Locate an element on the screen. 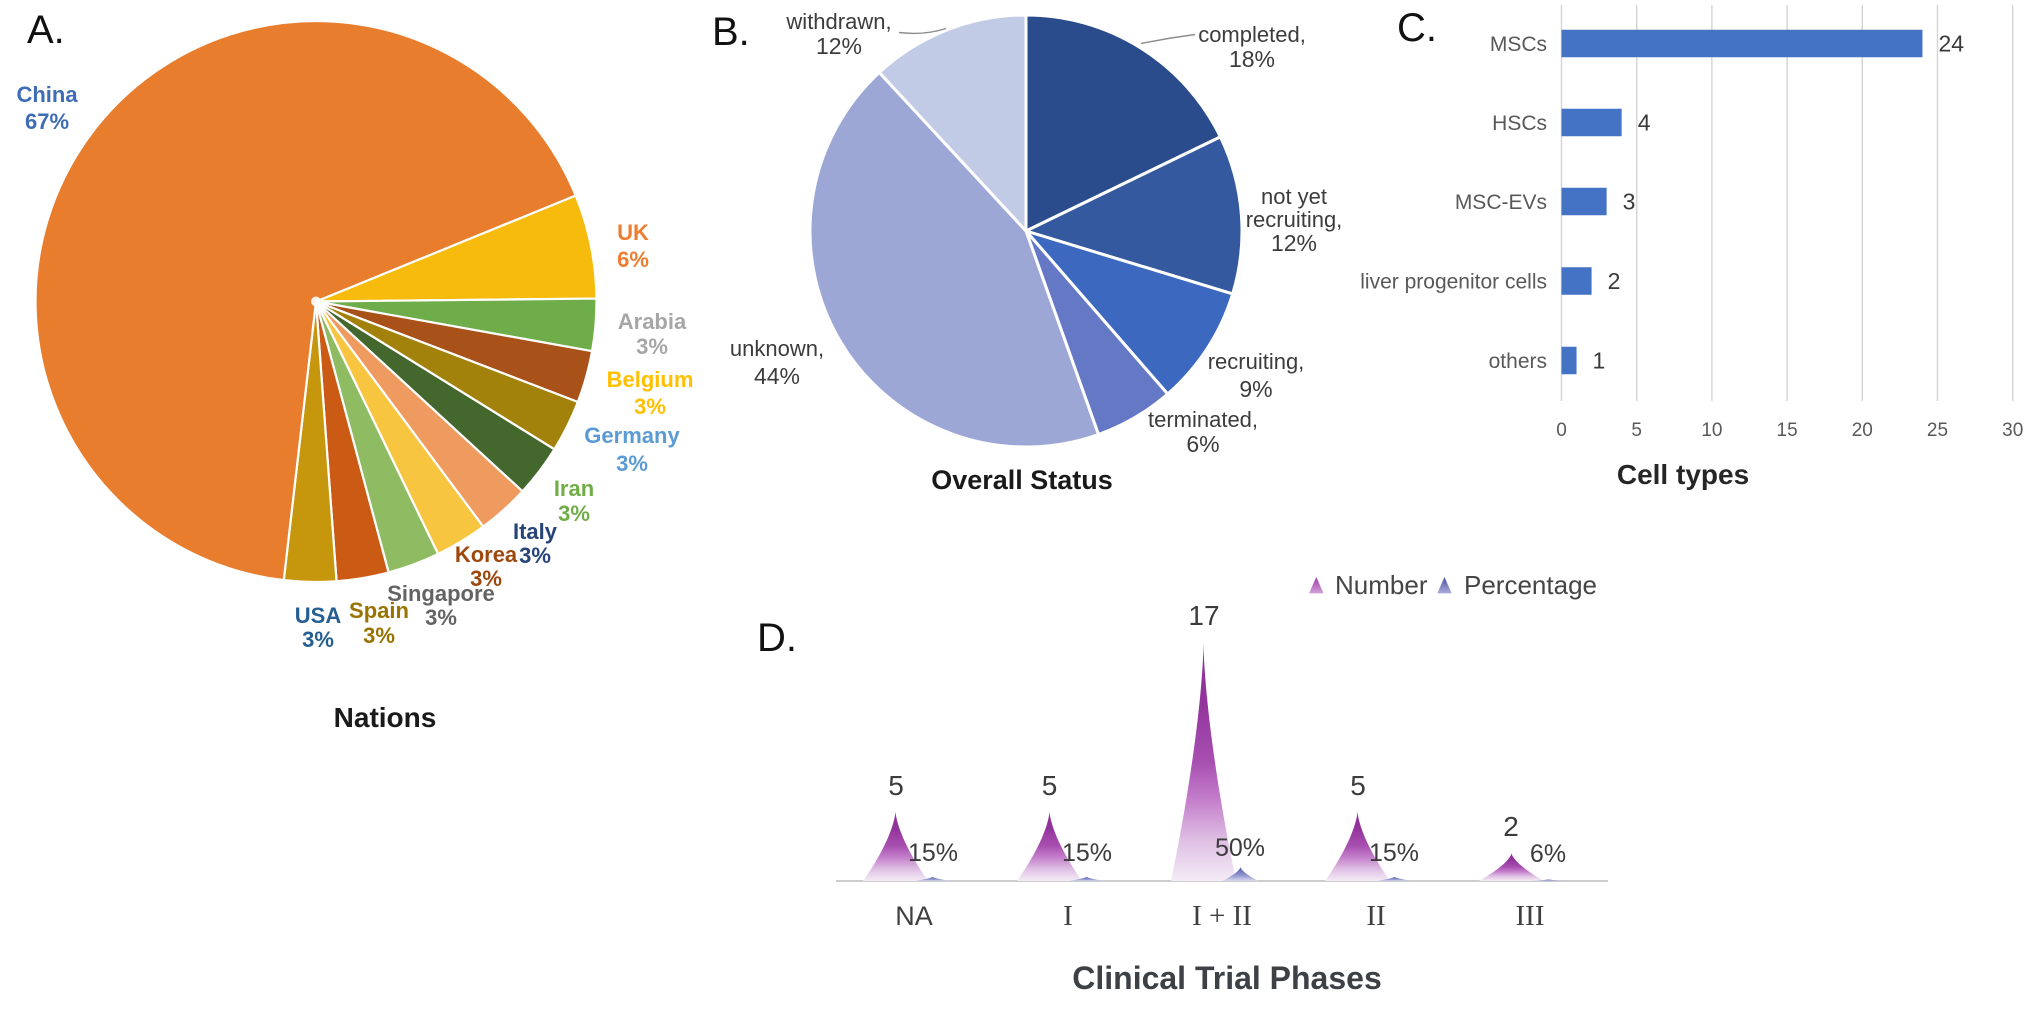 The height and width of the screenshot is (1016, 2034). svg-text: B. is located at coordinates (731, 32).